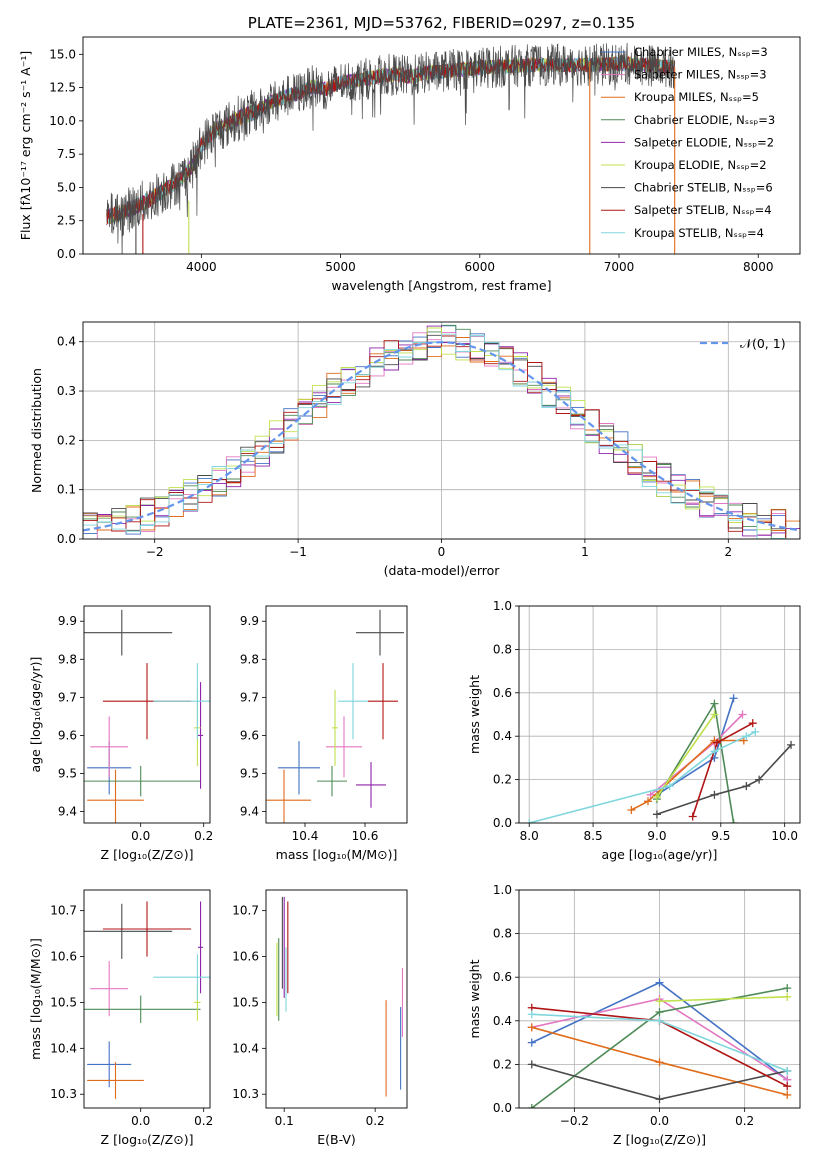  Describe the element at coordinates (245, 1048) in the screenshot. I see `y-tick-label: 10.4` at that location.